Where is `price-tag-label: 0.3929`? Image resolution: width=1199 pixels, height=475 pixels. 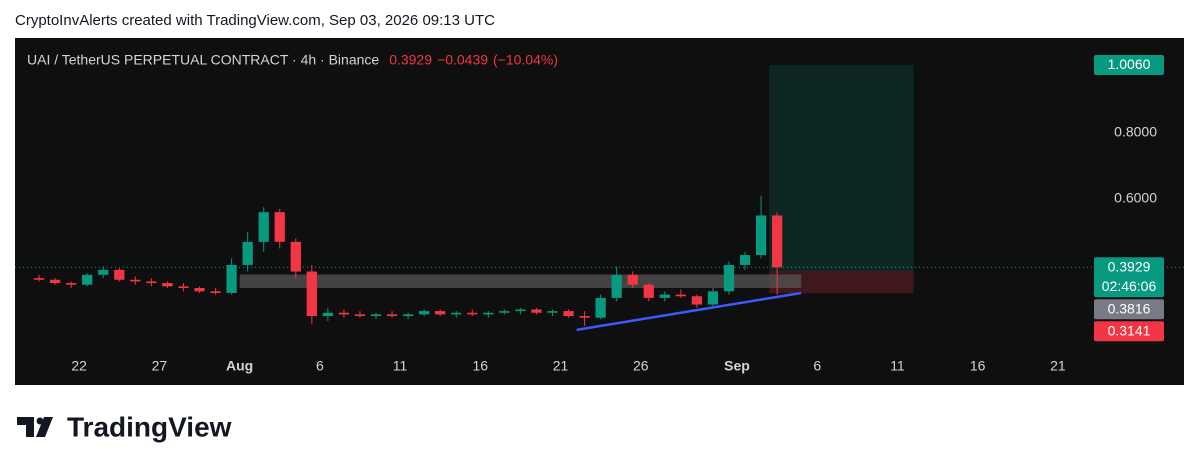 price-tag-label: 0.3929 is located at coordinates (1129, 266).